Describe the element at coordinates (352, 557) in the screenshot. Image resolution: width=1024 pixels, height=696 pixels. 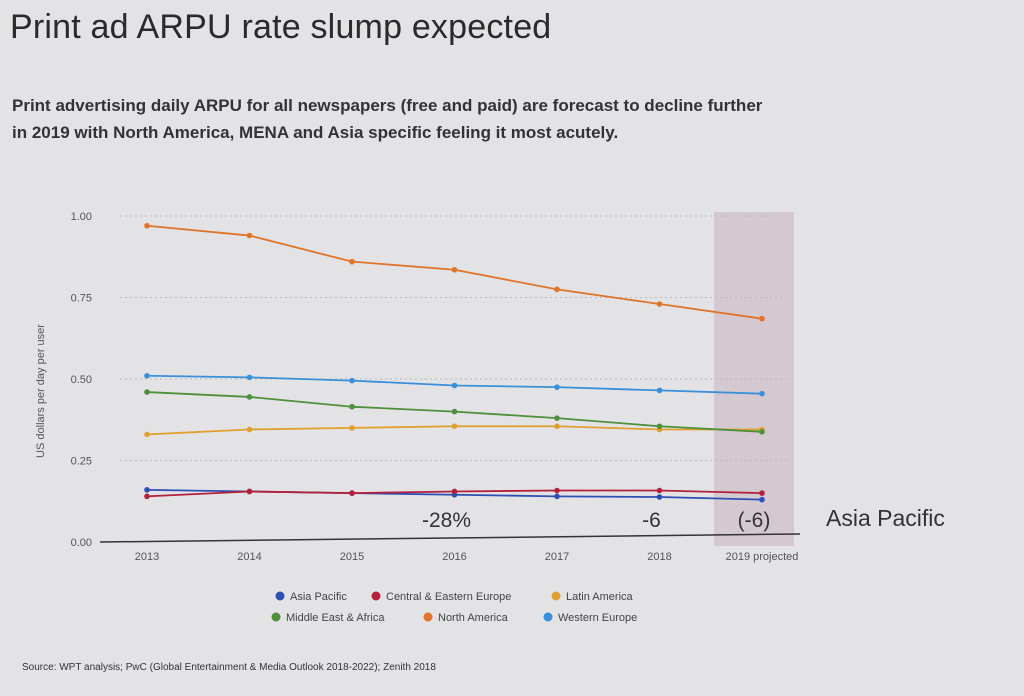
I see `x-tick-label: 2015` at that location.